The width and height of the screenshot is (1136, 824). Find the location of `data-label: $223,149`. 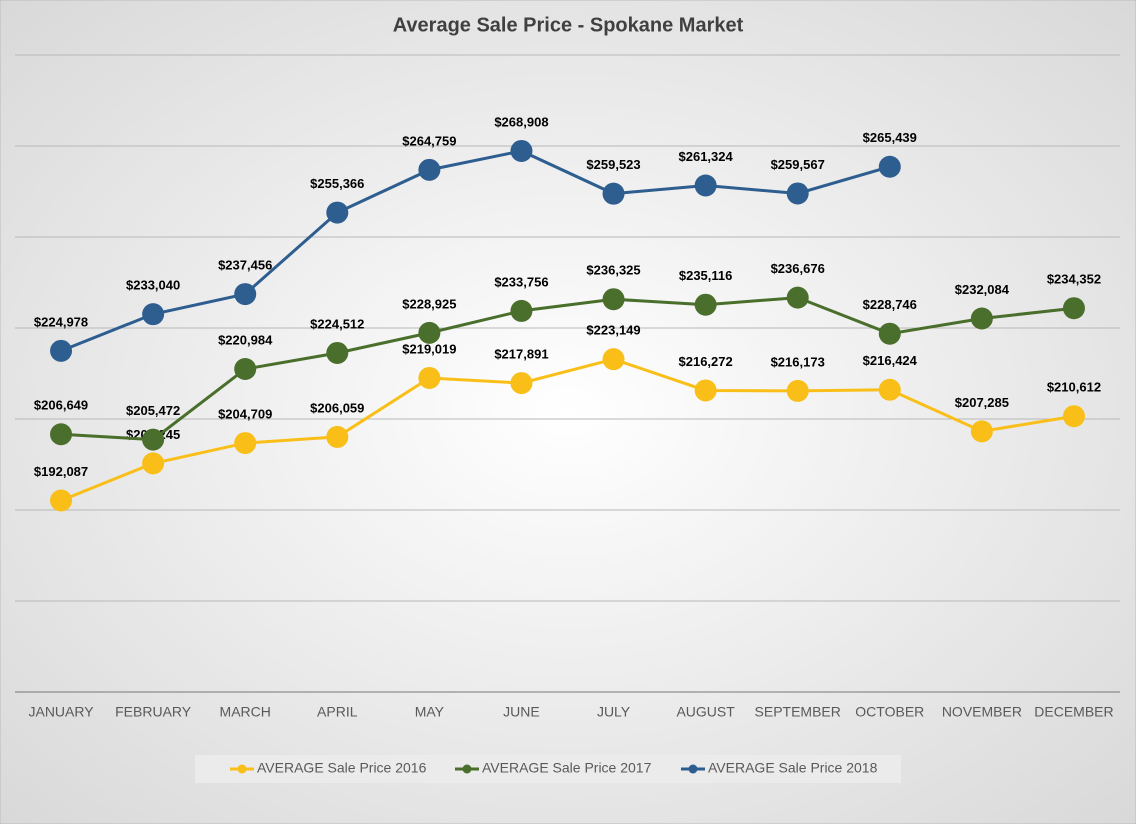

data-label: $223,149 is located at coordinates (613, 330).